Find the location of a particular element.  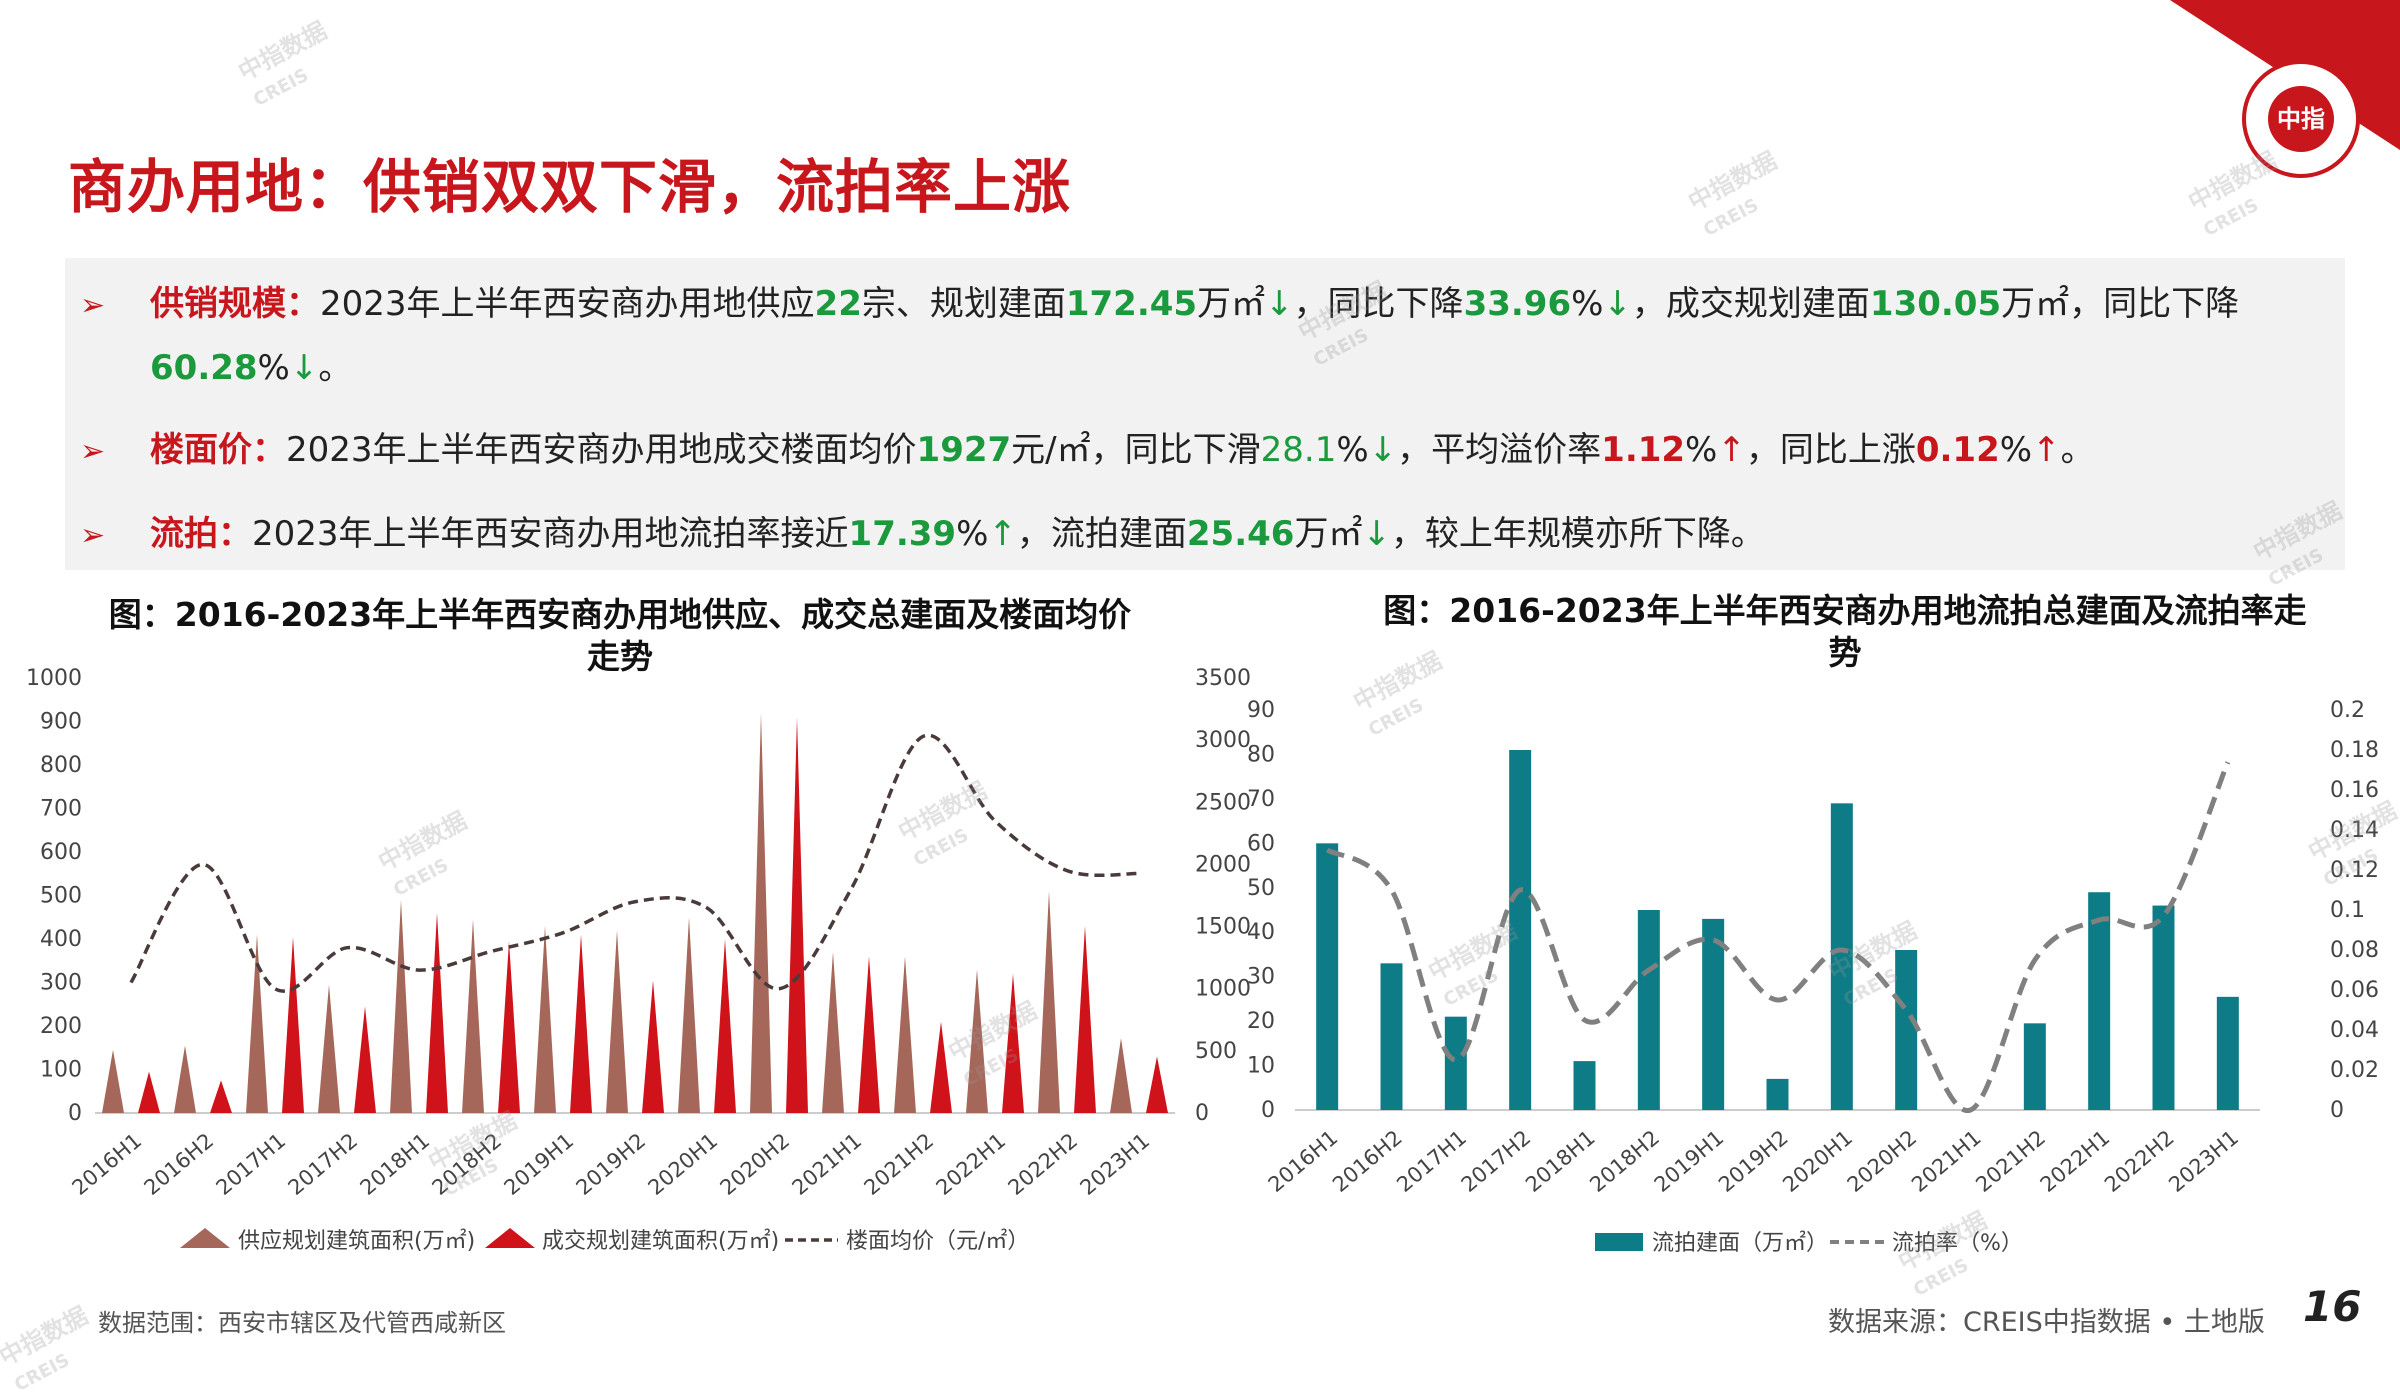

category-label: 2023H1 is located at coordinates (1115, 1163).